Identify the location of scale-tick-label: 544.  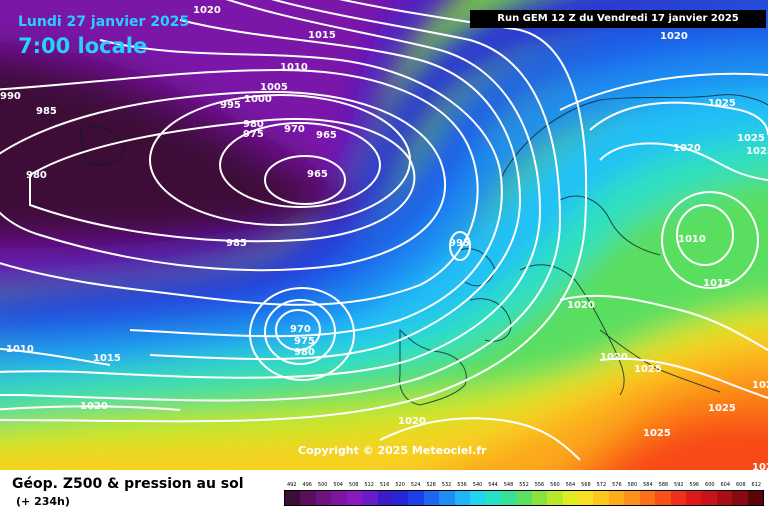
(493, 485).